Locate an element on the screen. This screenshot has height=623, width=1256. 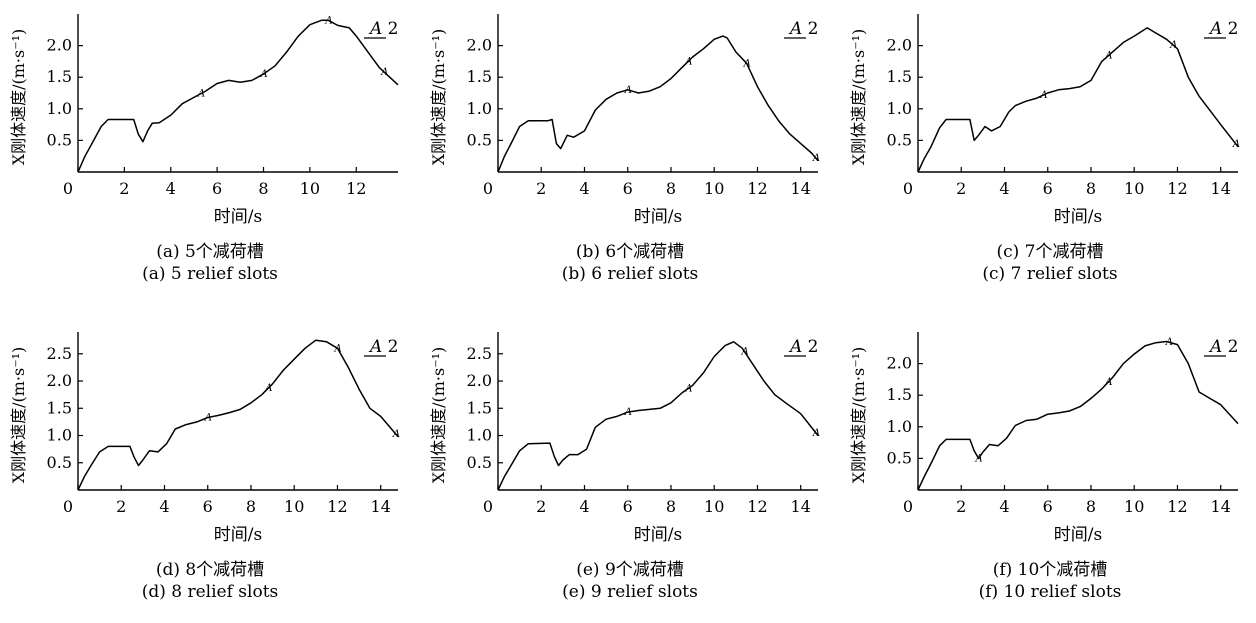
caption-cn: (b) 6个减荷槽 is located at coordinates (630, 252).